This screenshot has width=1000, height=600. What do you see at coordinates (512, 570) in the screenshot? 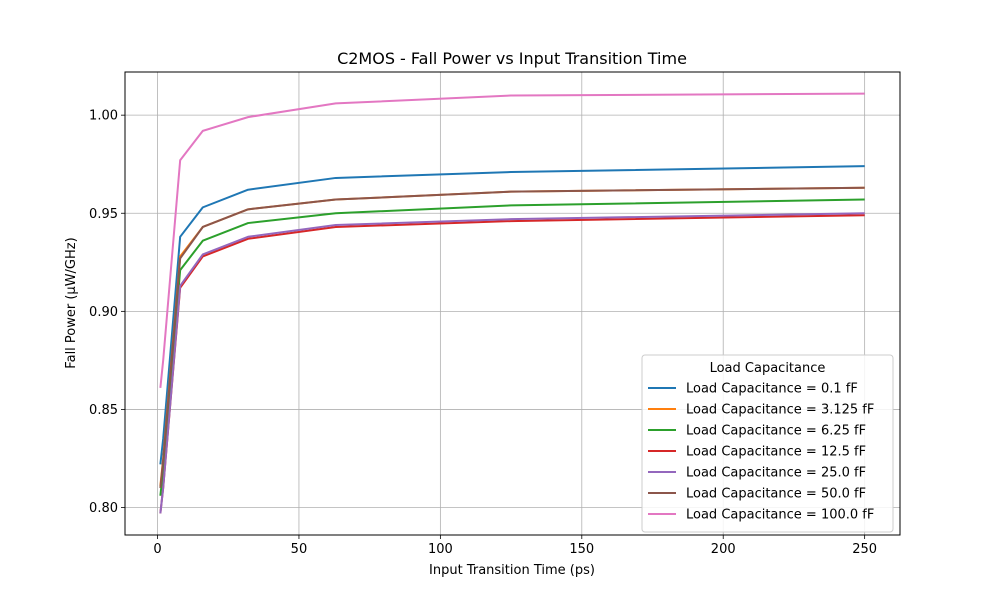
I see `x-axis-title: Input Transition Time (ps)` at bounding box center [512, 570].